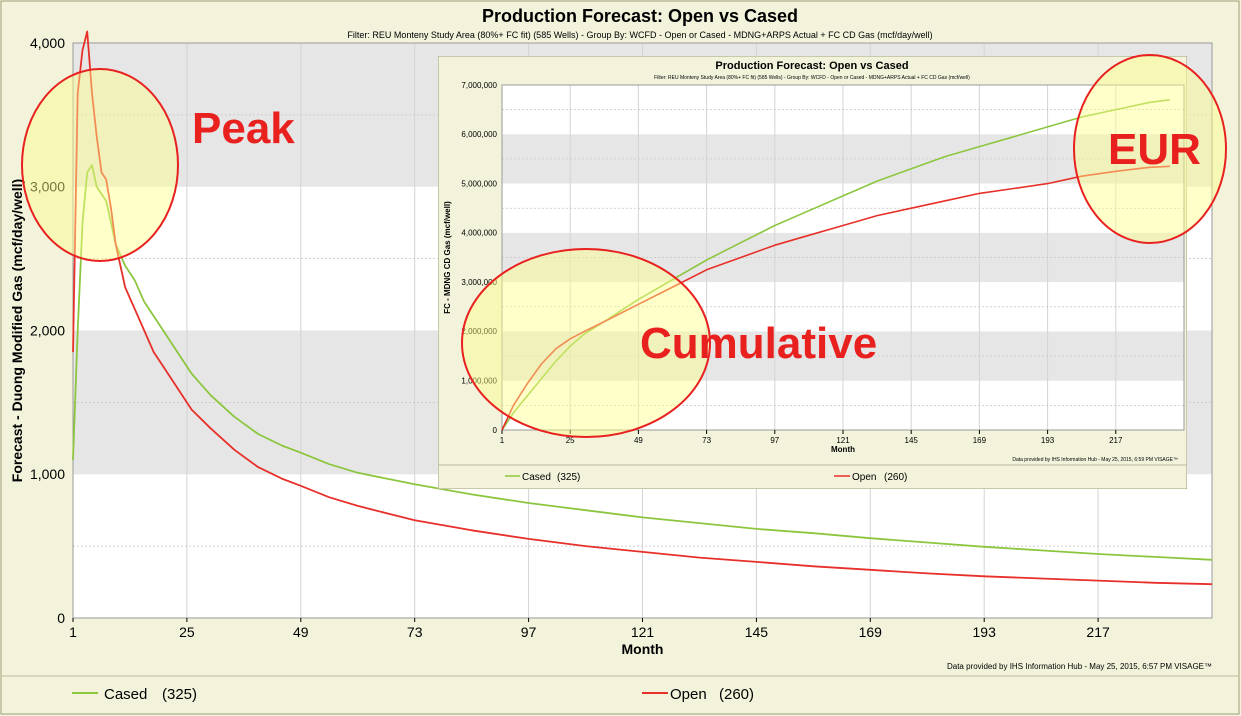 This screenshot has height=716, width=1241. What do you see at coordinates (502, 440) in the screenshot?
I see `inset-tick-label-x: 1` at bounding box center [502, 440].